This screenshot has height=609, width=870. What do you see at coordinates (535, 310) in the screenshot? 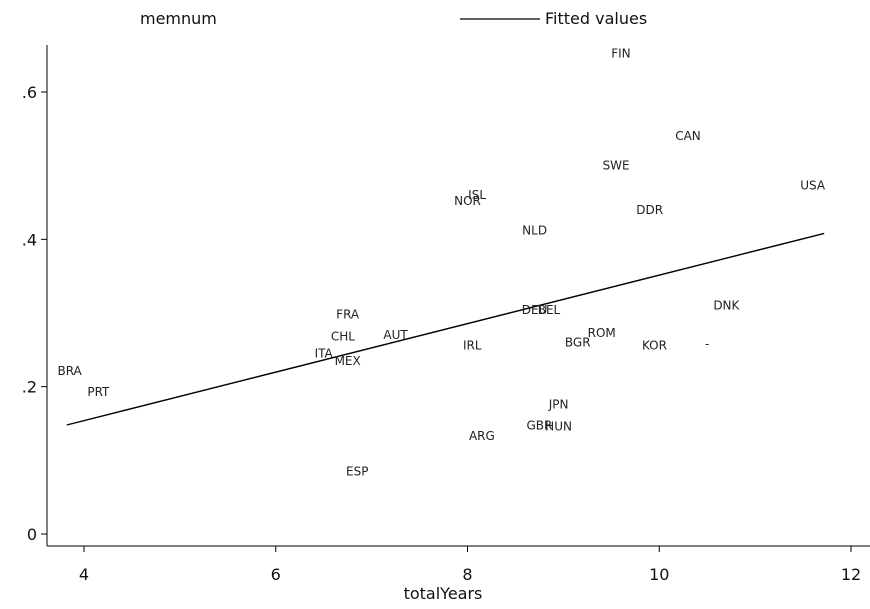
I see `point-label: DEU` at bounding box center [535, 310].